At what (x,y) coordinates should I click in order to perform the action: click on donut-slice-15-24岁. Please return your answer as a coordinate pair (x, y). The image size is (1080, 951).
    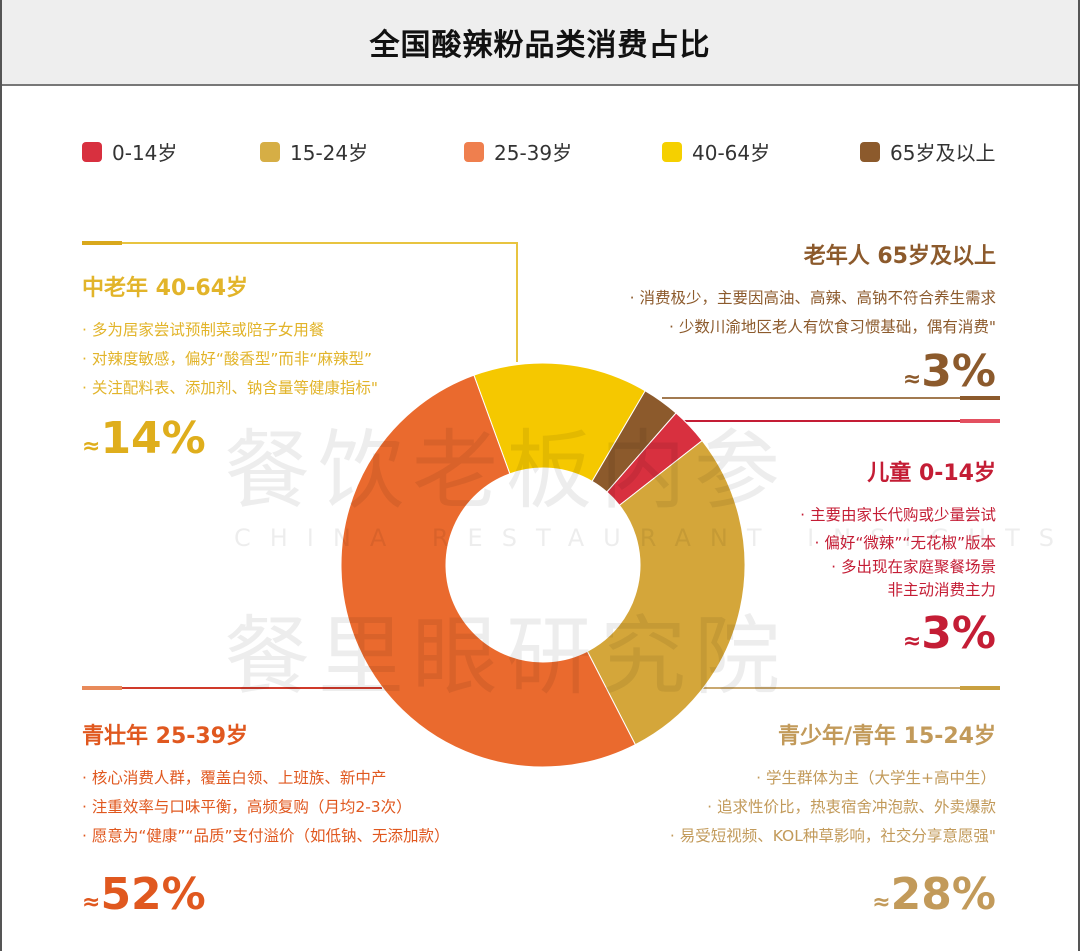
    Looking at the image, I should click on (666, 592).